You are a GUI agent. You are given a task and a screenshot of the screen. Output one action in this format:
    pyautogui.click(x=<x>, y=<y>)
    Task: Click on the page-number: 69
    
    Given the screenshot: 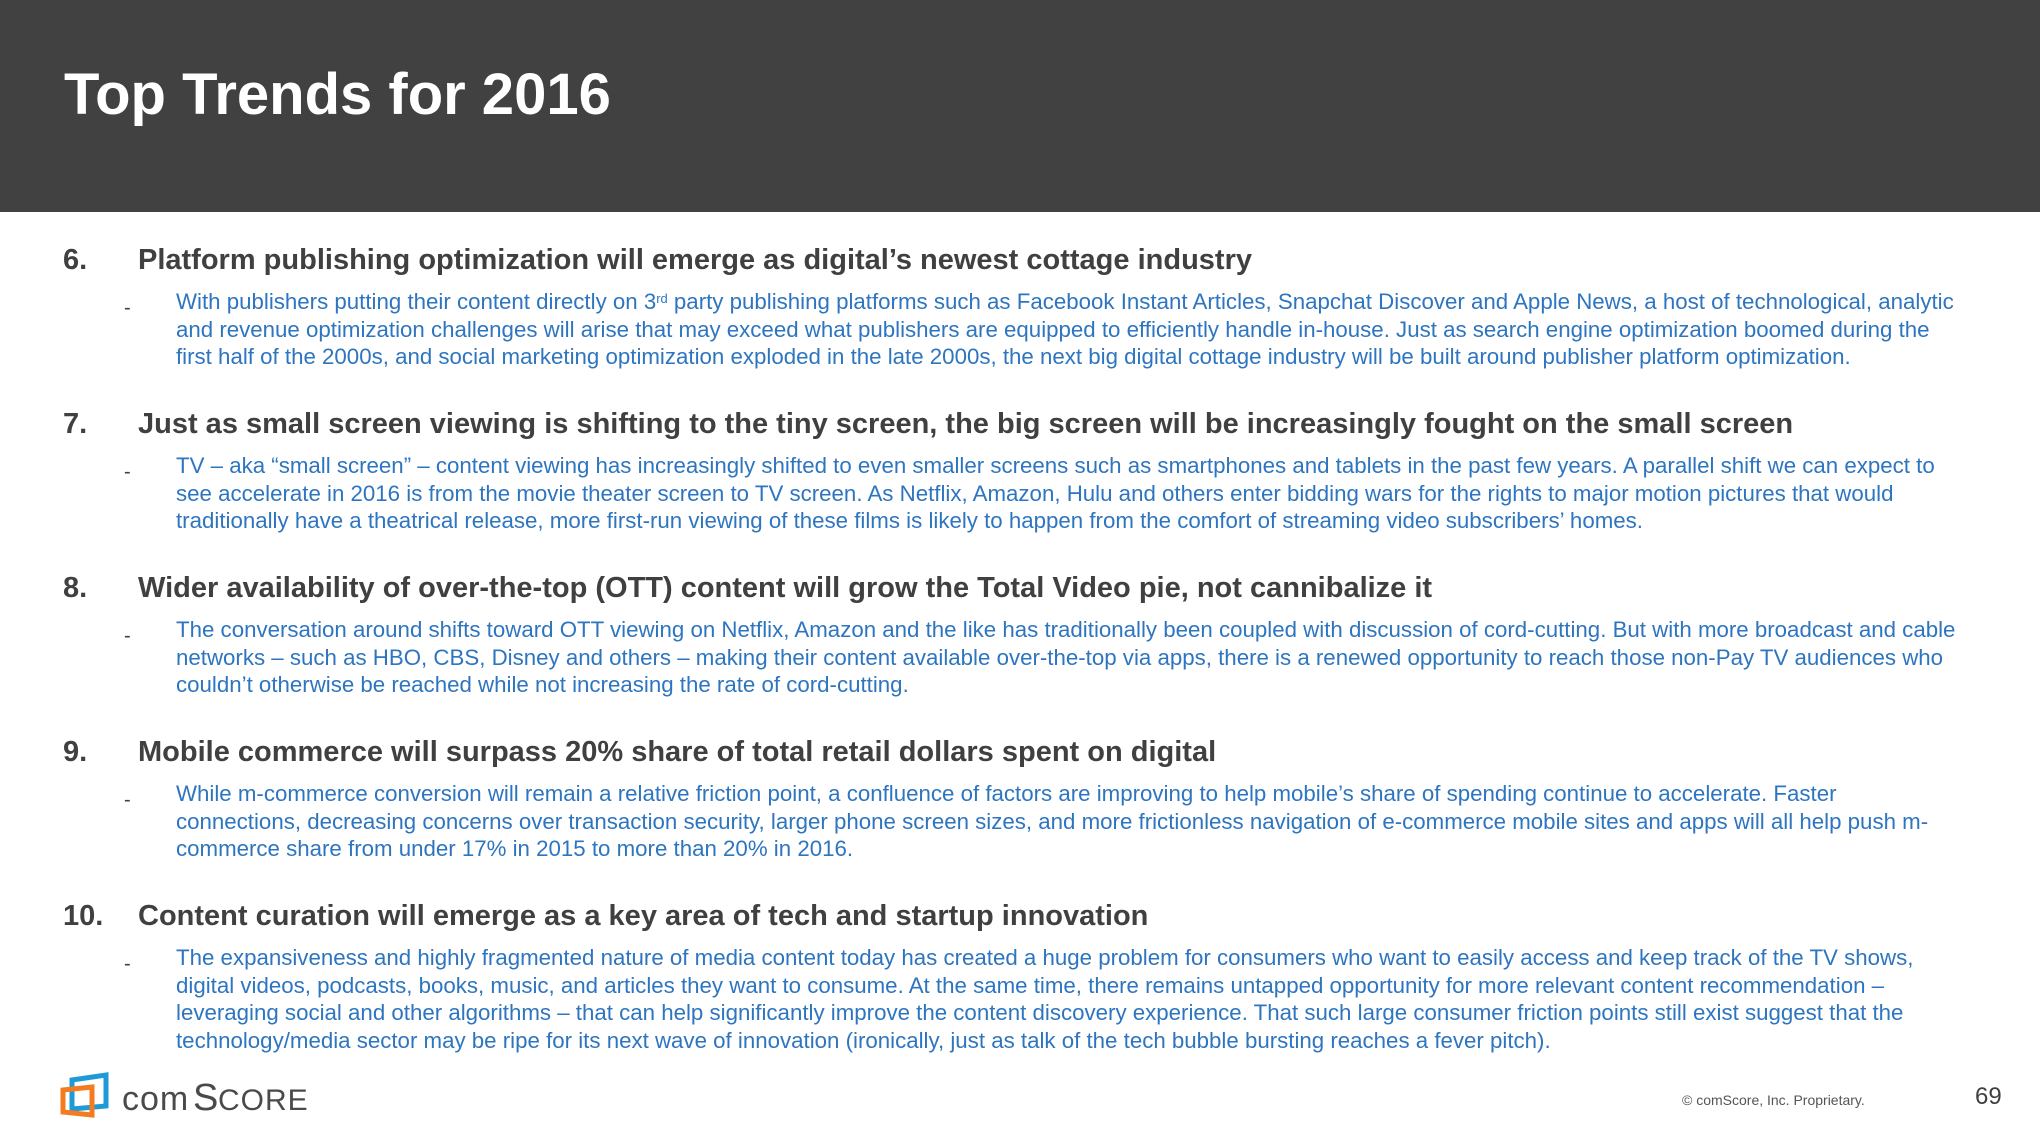 What is the action you would take?
    pyautogui.click(x=1988, y=1096)
    